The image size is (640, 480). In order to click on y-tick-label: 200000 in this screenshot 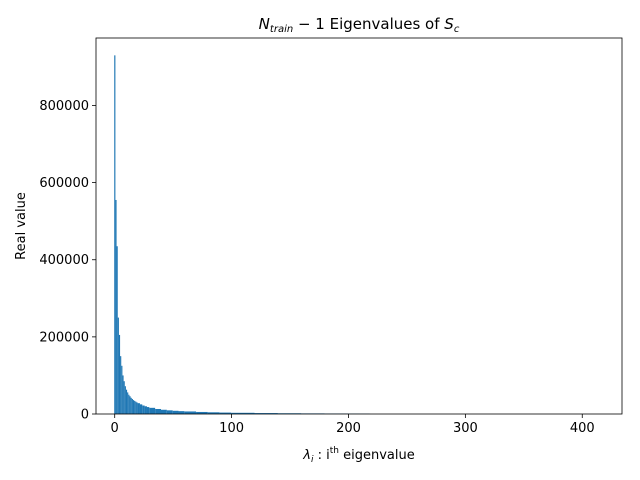, I will do `click(64, 337)`.